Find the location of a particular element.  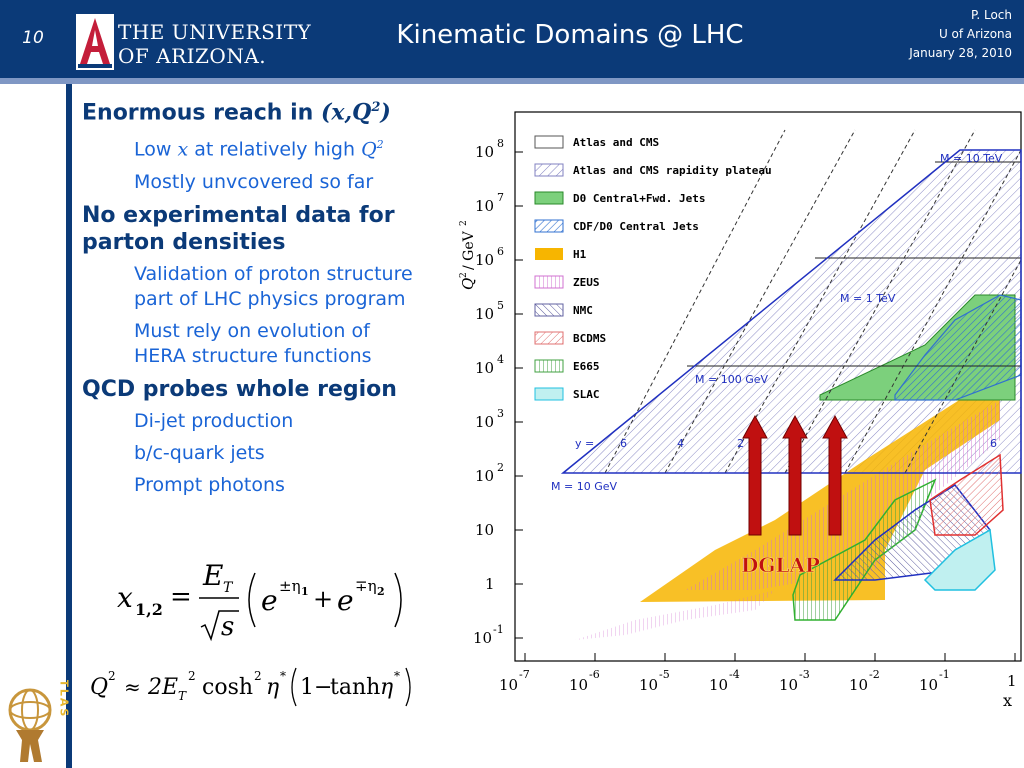

y-tick-exp: 8 is located at coordinates (500, 143).